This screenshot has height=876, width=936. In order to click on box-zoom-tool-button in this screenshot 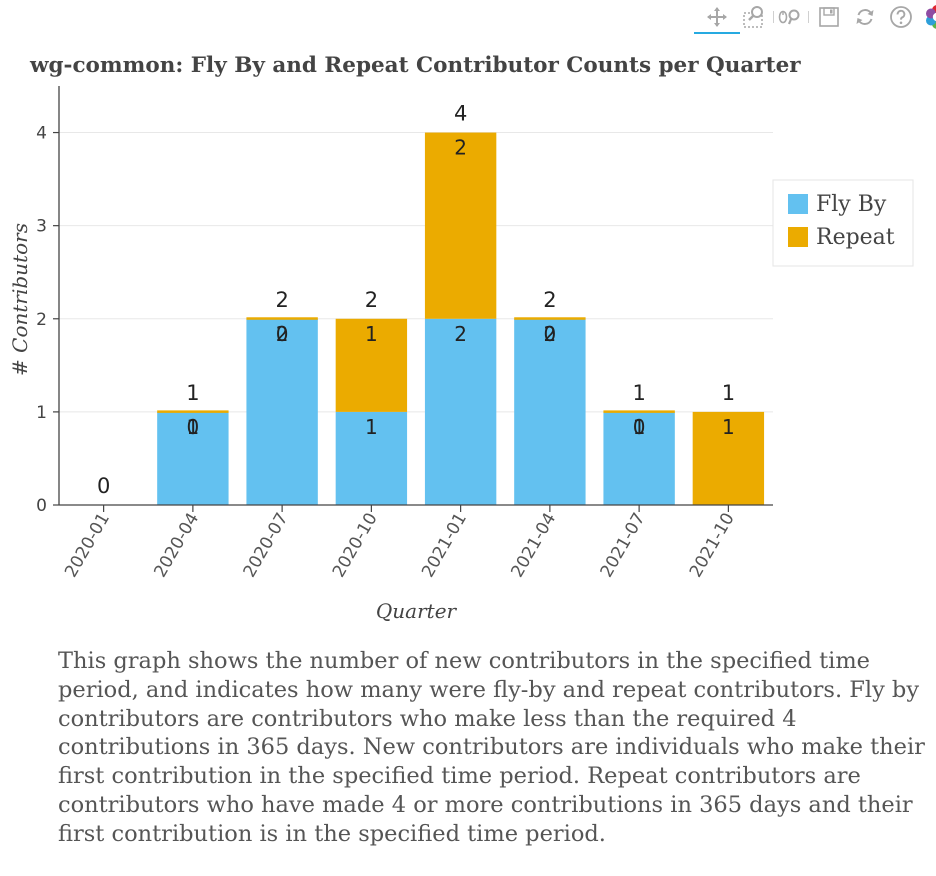, I will do `click(755, 17)`.